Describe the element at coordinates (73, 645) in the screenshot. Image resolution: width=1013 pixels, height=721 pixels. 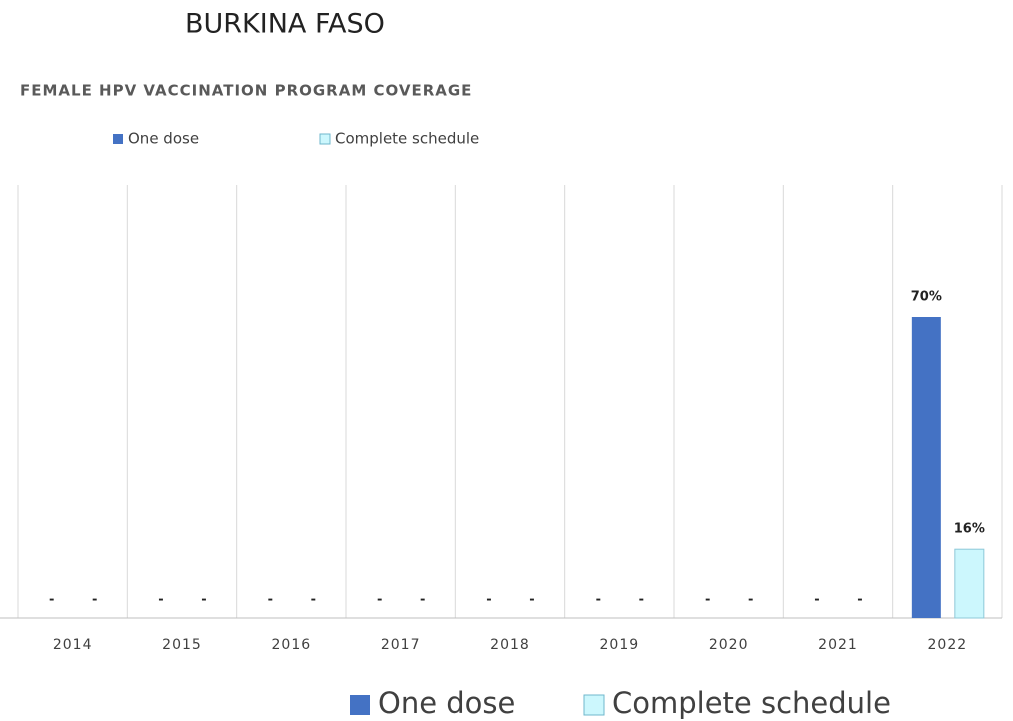
I see `x-tick-label: 2014` at that location.